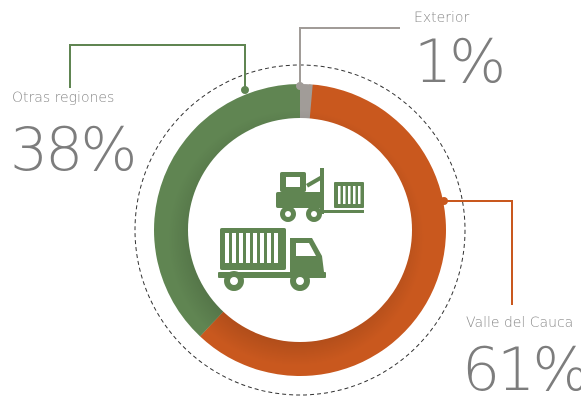 Image resolution: width=581 pixels, height=410 pixels. Describe the element at coordinates (300, 86) in the screenshot. I see `connector-exterior-dot` at that location.